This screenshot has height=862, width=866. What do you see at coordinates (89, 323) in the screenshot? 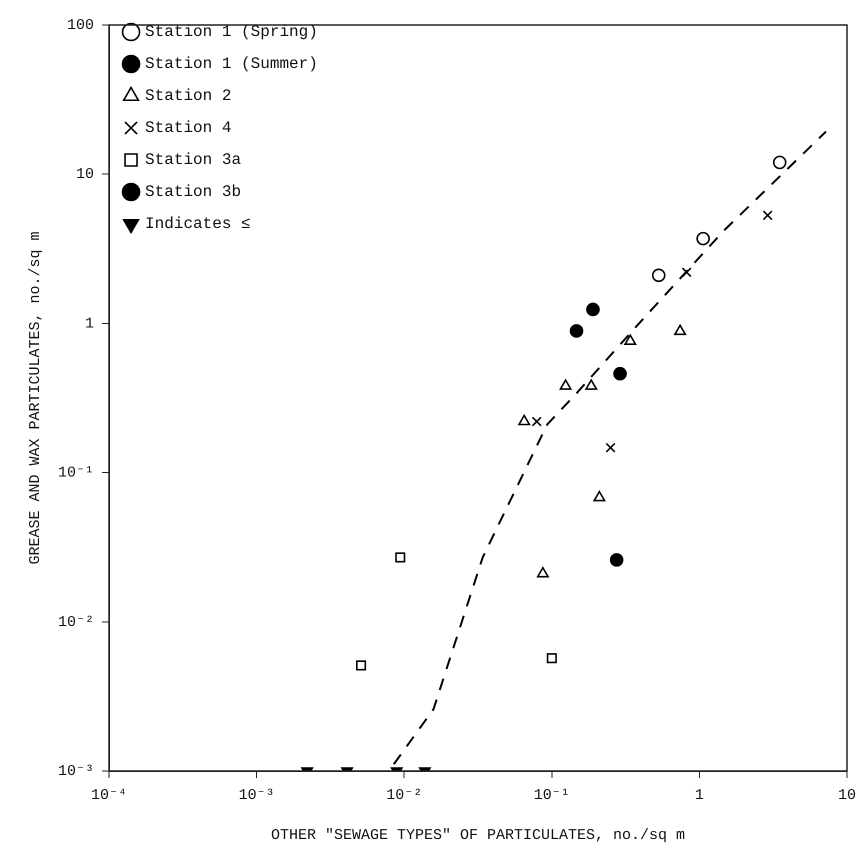
I see `y-tick-label: 1` at bounding box center [89, 323].